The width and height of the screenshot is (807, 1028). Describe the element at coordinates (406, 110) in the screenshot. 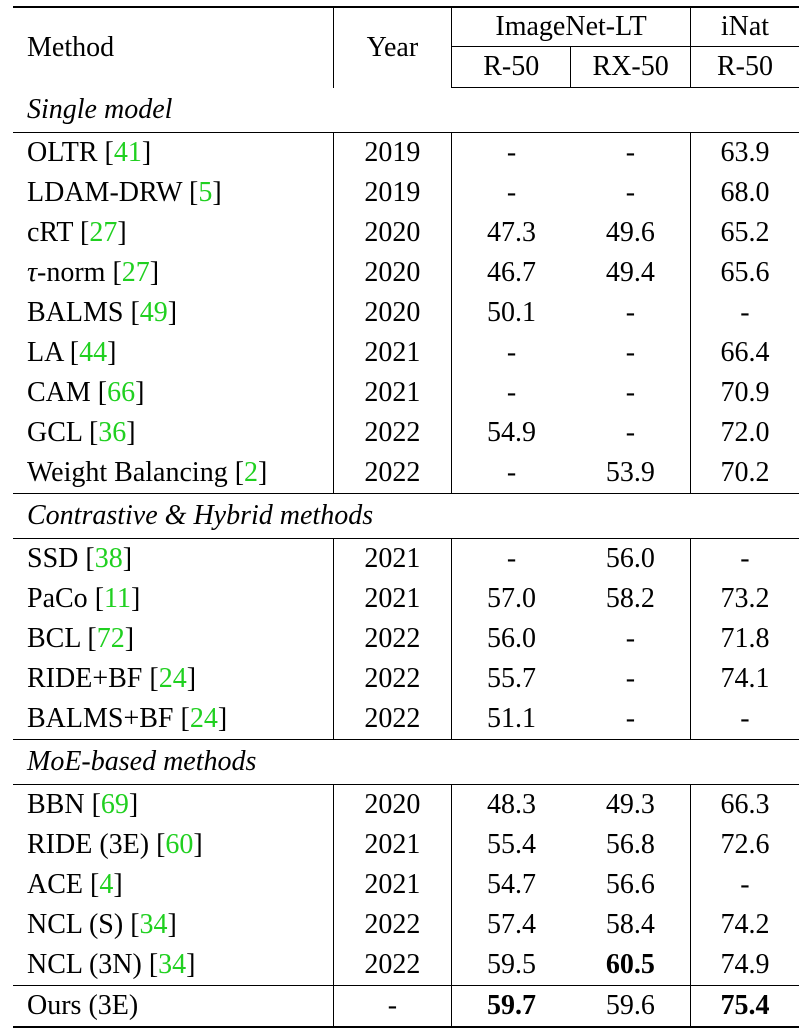

I see `section-title: Single model` at that location.